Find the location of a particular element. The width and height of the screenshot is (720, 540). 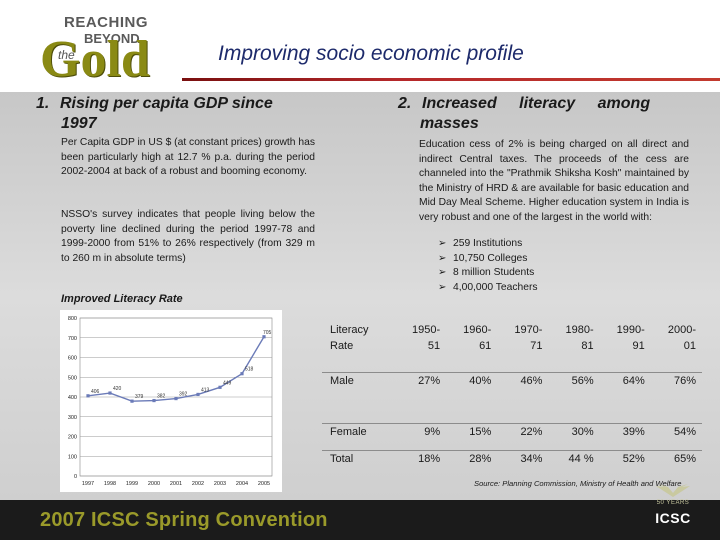

table-cell: 65% is located at coordinates (676, 463).